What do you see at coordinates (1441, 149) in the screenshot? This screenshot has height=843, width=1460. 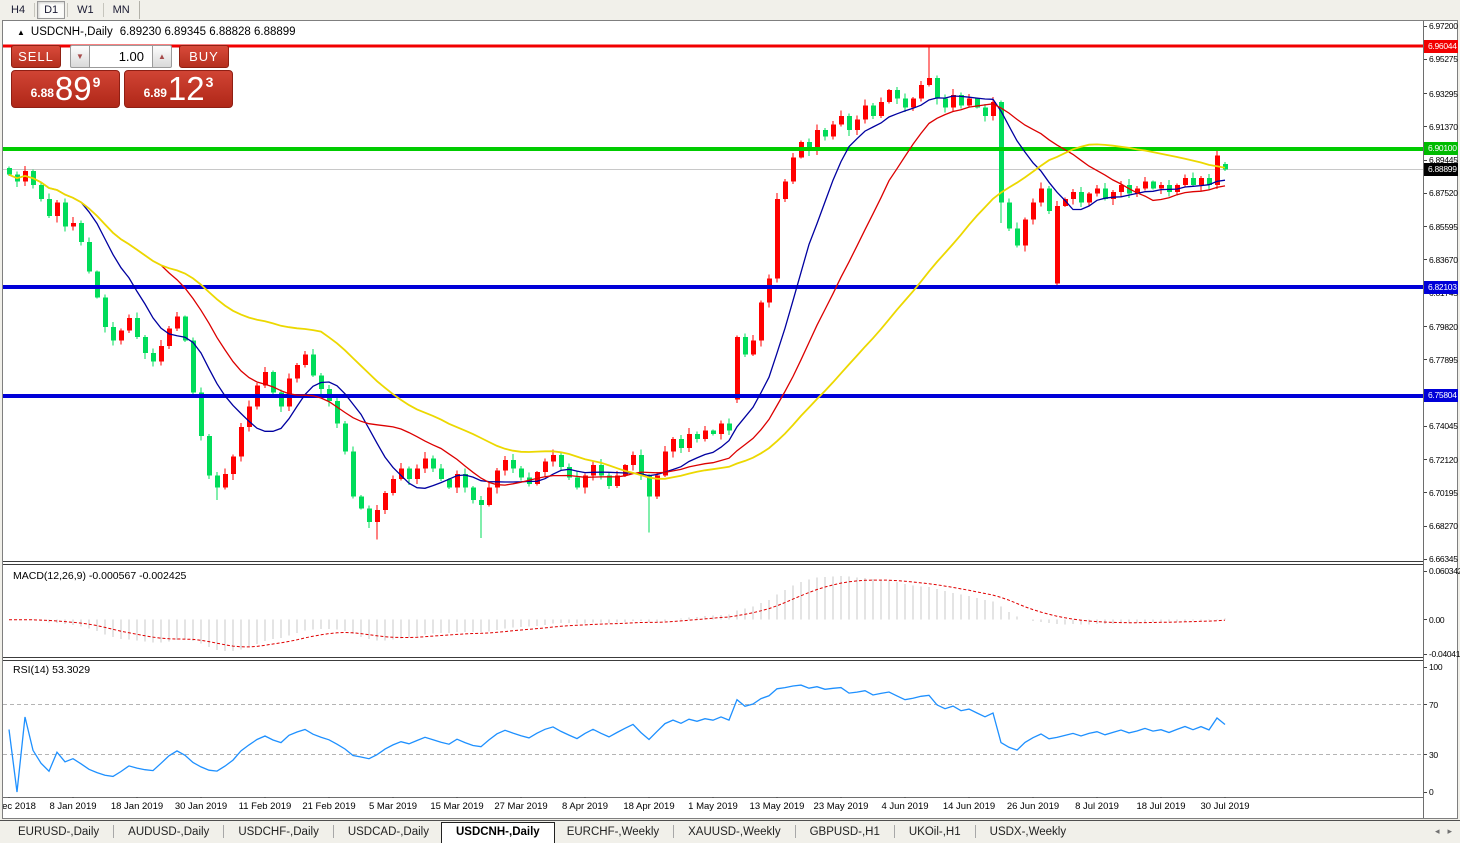 I see `price-badge: 6.90100` at bounding box center [1441, 149].